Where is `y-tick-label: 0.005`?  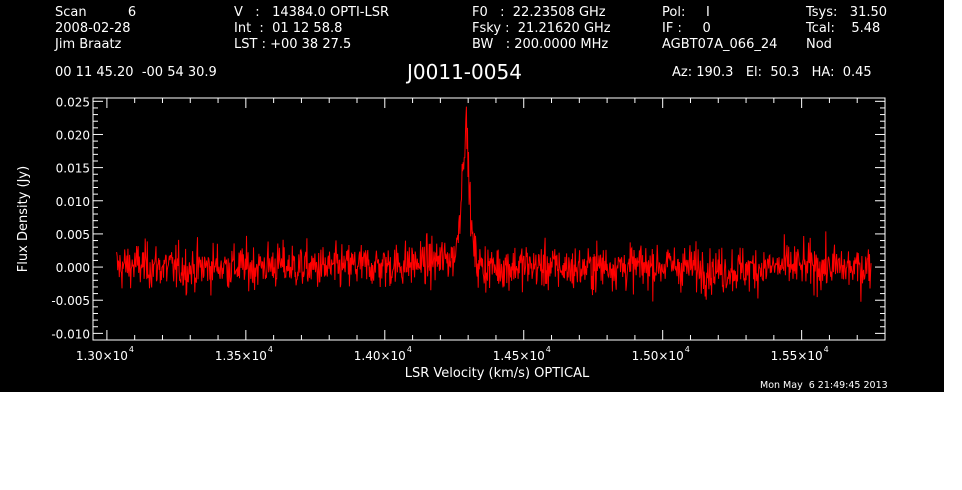
y-tick-label: 0.005 is located at coordinates (73, 235).